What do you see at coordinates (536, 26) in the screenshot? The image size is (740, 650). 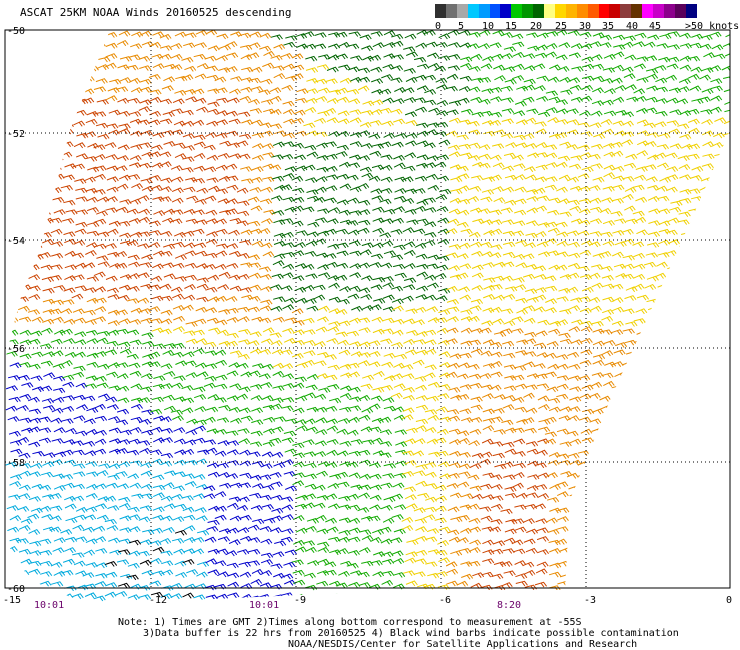 I see `legend-label: 20` at bounding box center [536, 26].